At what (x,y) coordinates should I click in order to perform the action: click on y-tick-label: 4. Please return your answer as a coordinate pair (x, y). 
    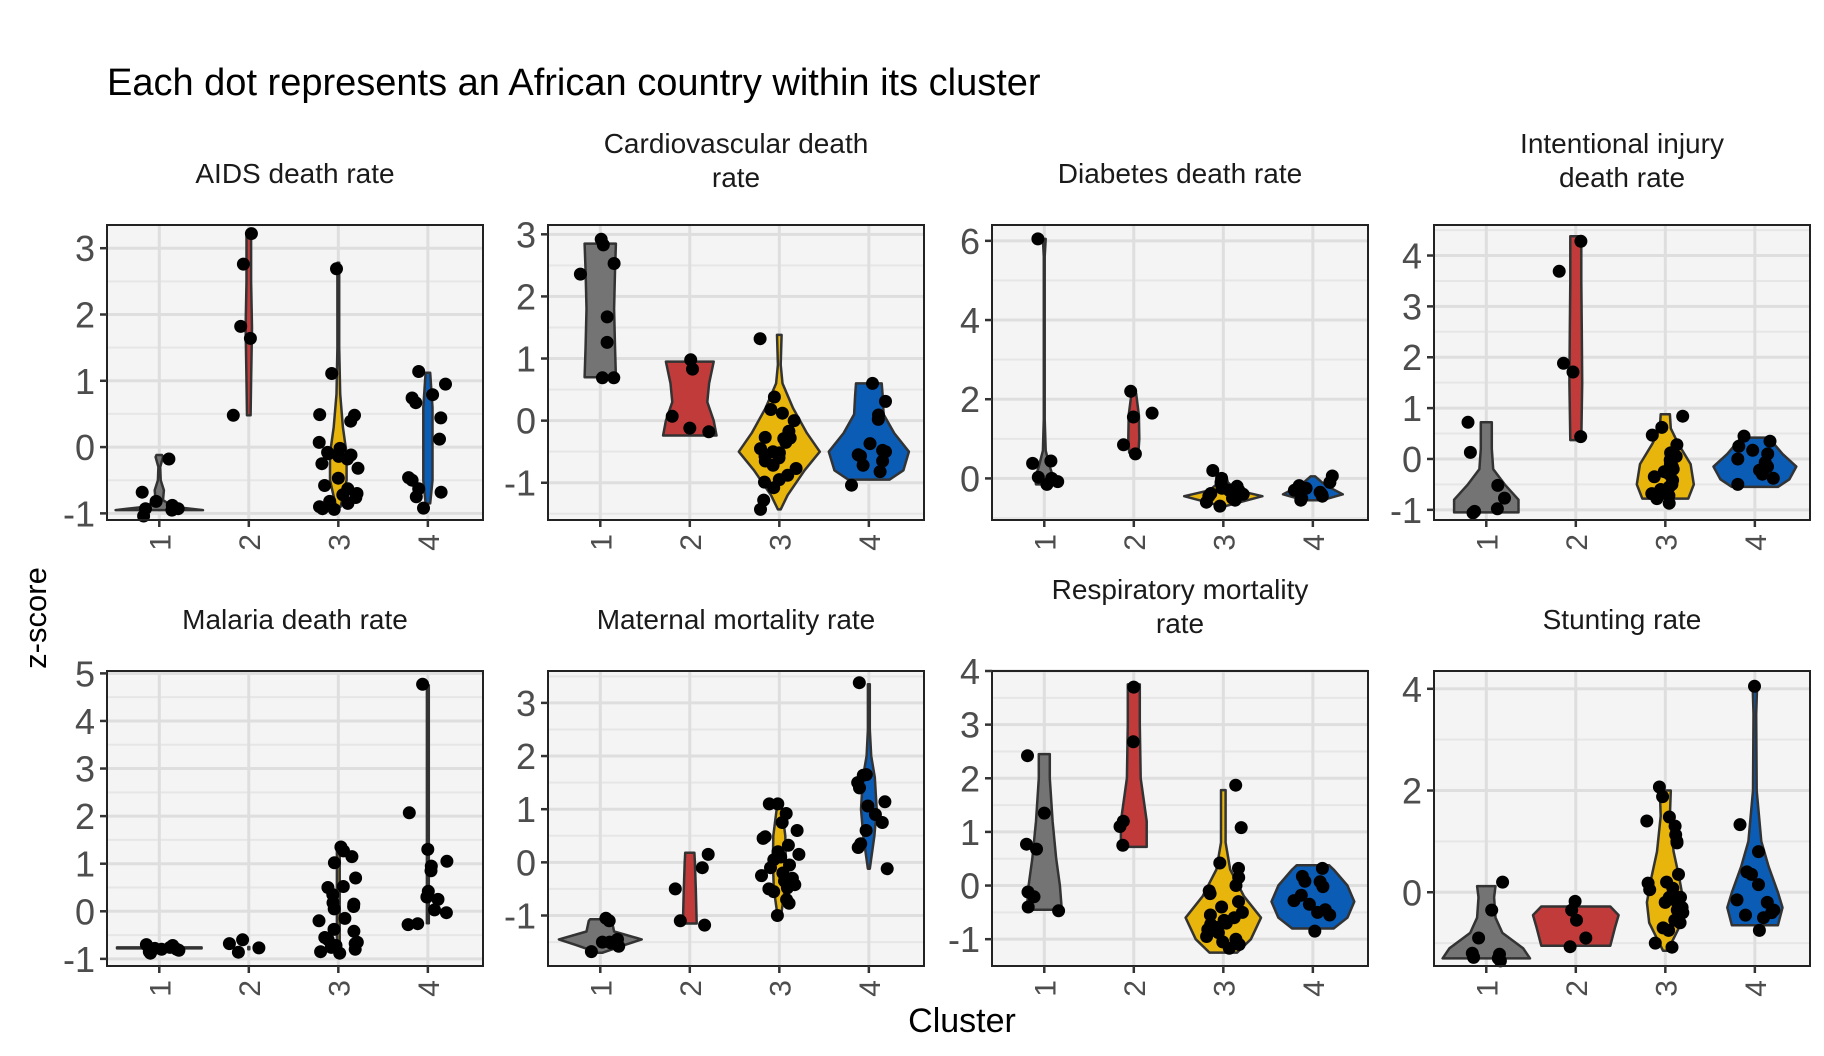
    Looking at the image, I should click on (1412, 689).